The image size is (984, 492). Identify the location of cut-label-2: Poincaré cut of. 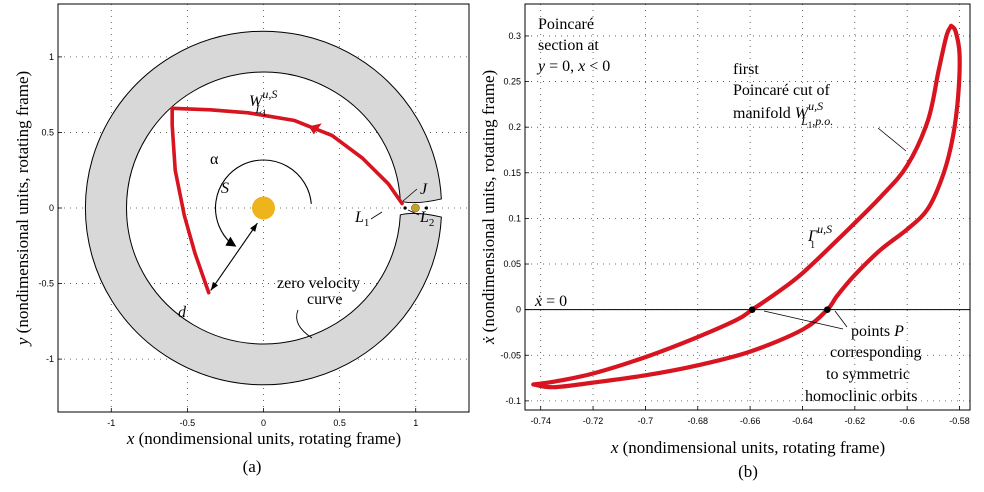
(782, 90).